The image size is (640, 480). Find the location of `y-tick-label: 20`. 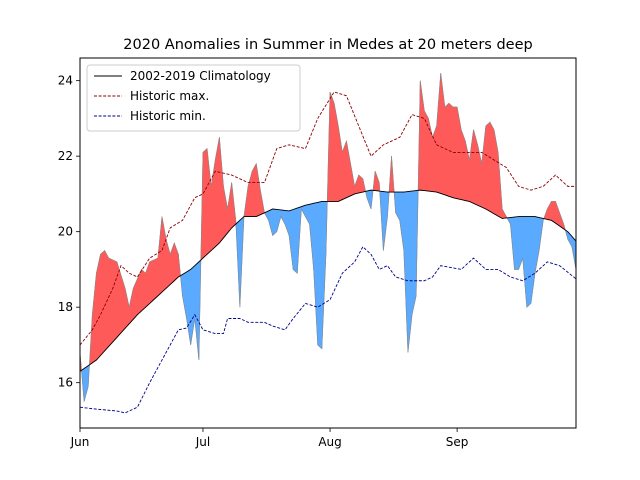

y-tick-label: 20 is located at coordinates (65, 232).